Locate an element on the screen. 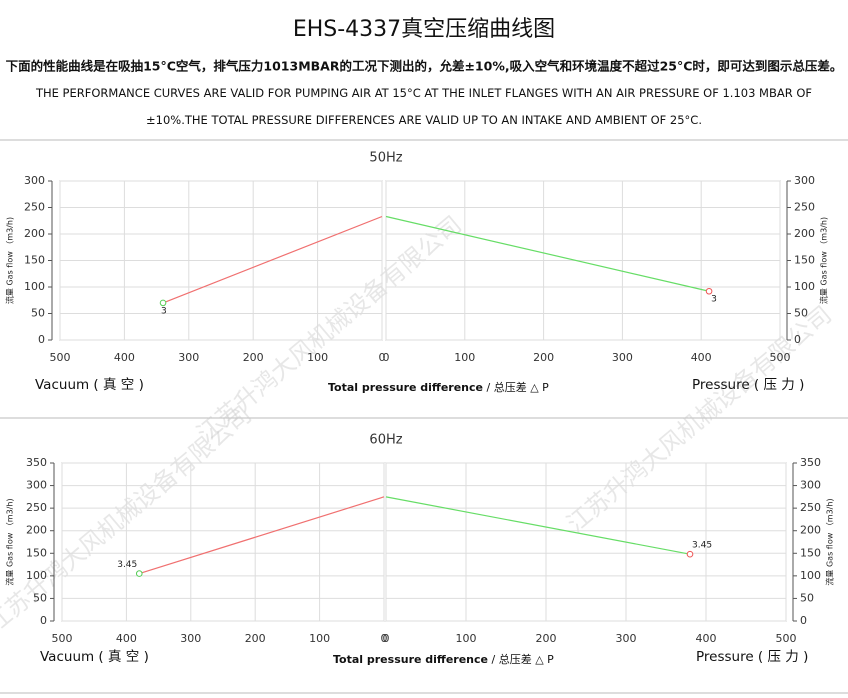 The image size is (848, 698). panel-title: 50Hz is located at coordinates (385, 158).